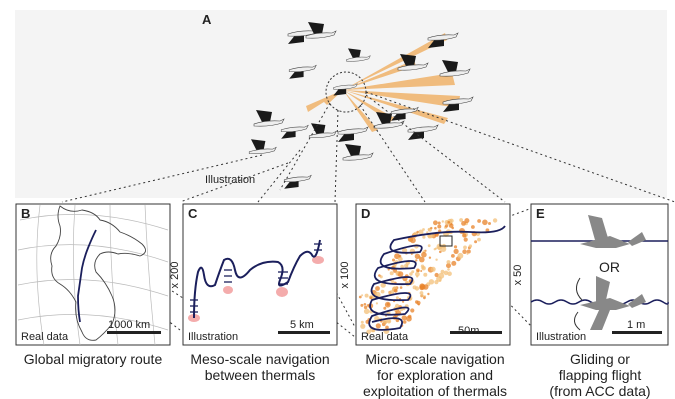 This screenshot has width=675, height=399. What do you see at coordinates (93, 274) in the screenshot?
I see `panel-b: B Real data 1000 km` at bounding box center [93, 274].